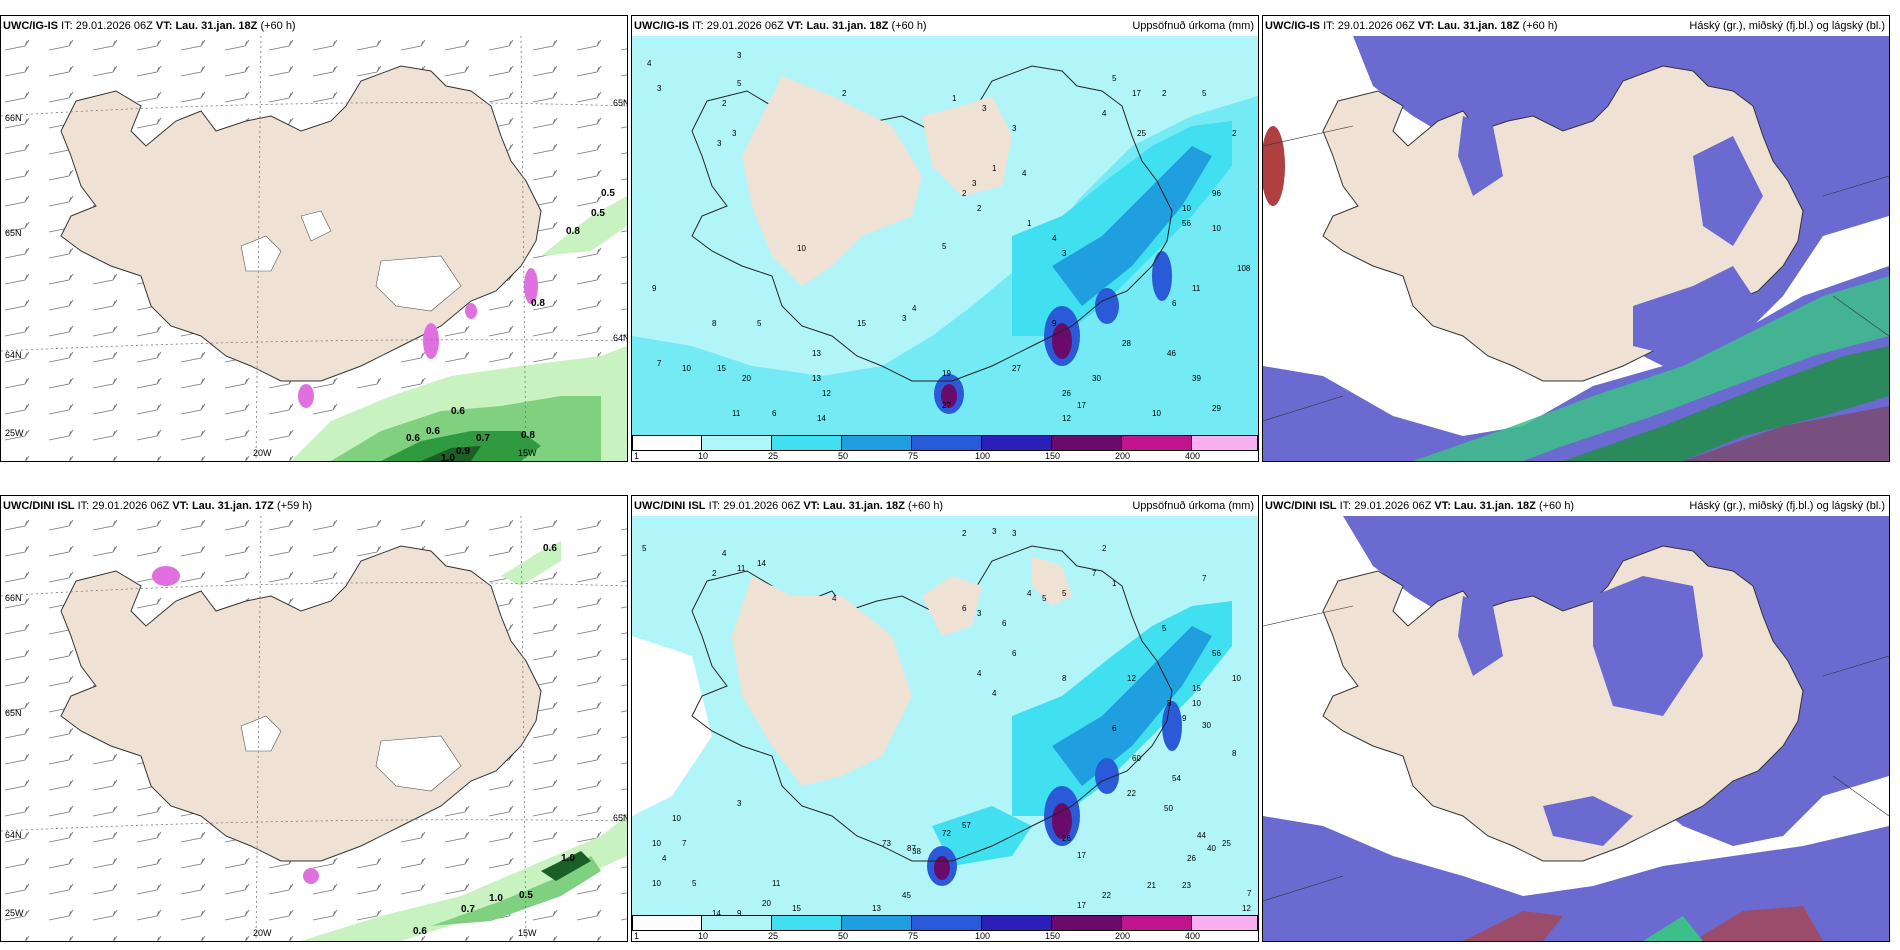 This screenshot has height=950, width=1900. Describe the element at coordinates (1106, 895) in the screenshot. I see `precip-value: 22` at that location.